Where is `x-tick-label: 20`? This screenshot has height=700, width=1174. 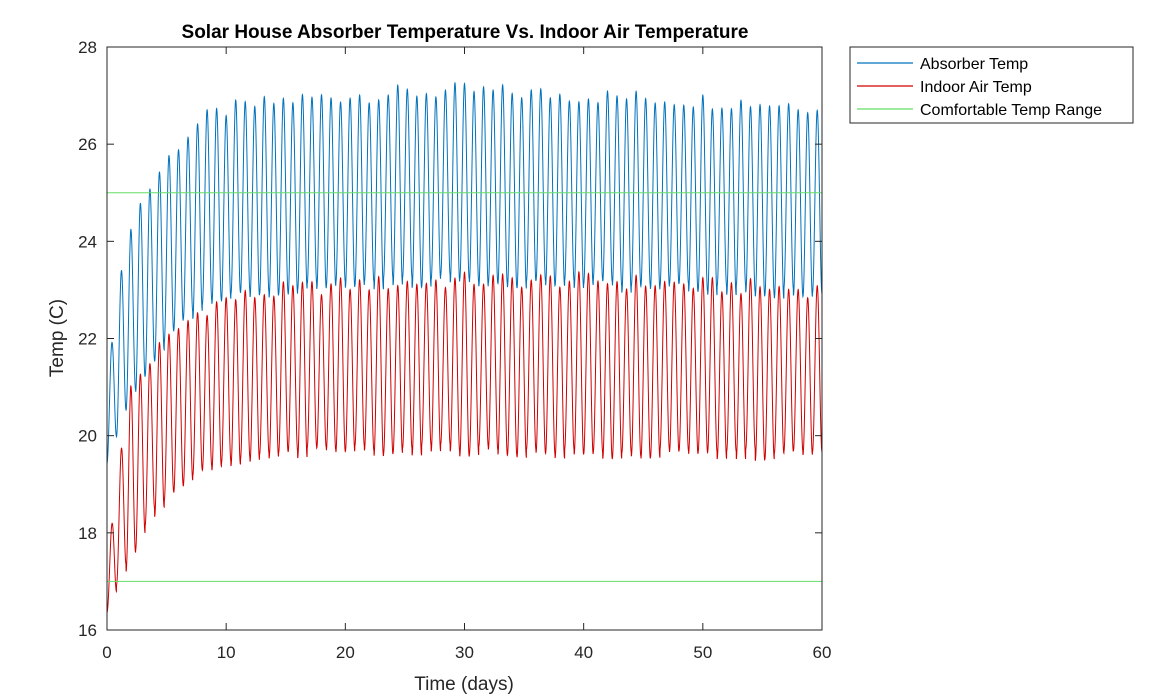 x-tick-label: 20 is located at coordinates (345, 652).